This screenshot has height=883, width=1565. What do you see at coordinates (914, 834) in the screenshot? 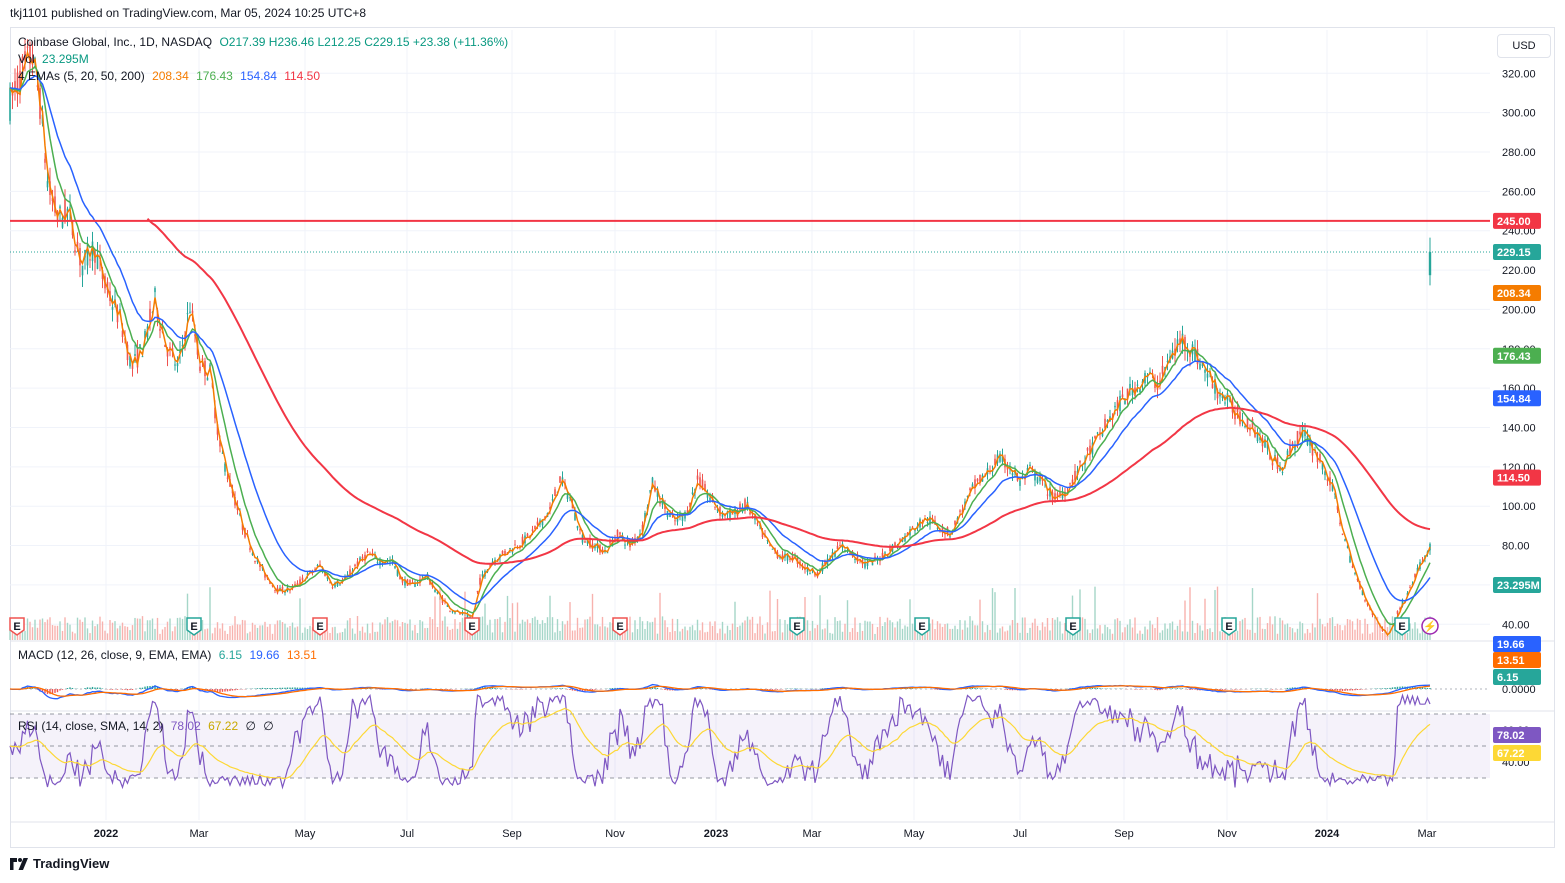
I see `time-tick-label: May` at bounding box center [914, 834].